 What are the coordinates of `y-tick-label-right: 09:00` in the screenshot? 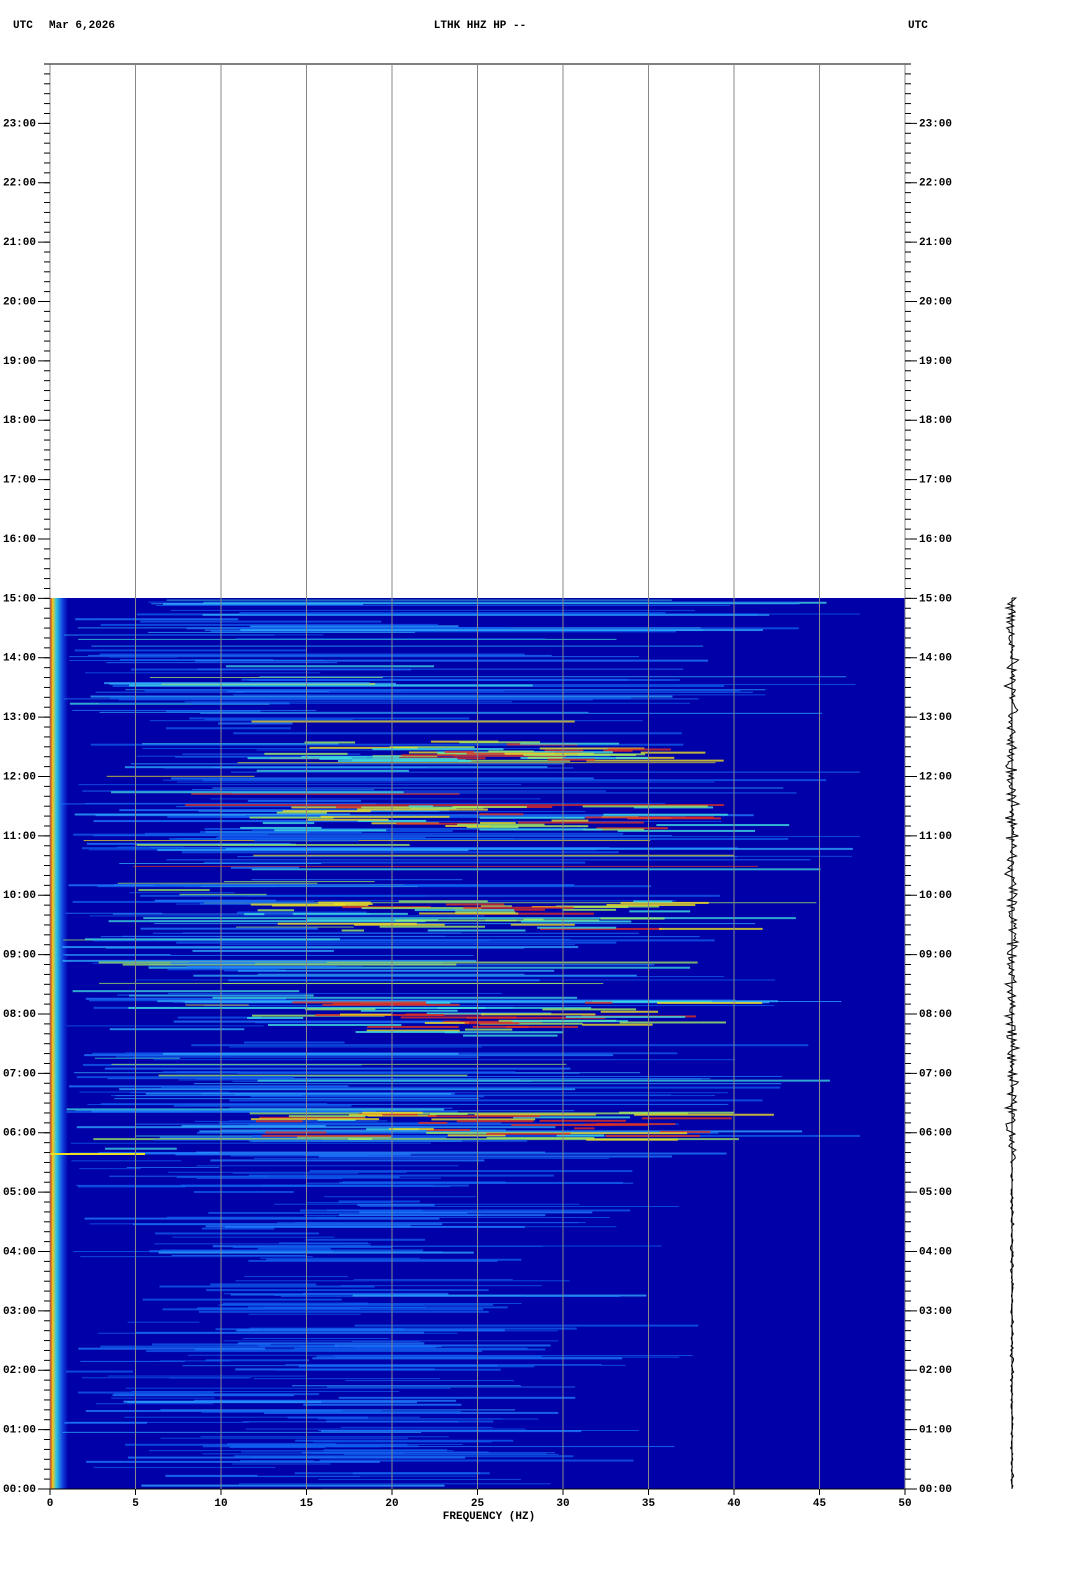 It's located at (935, 956).